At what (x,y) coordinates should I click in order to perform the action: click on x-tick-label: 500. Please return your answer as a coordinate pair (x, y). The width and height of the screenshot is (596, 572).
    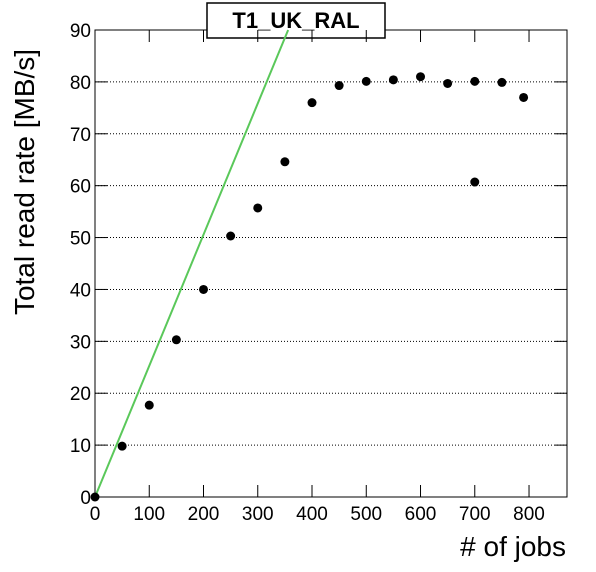
    Looking at the image, I should click on (366, 514).